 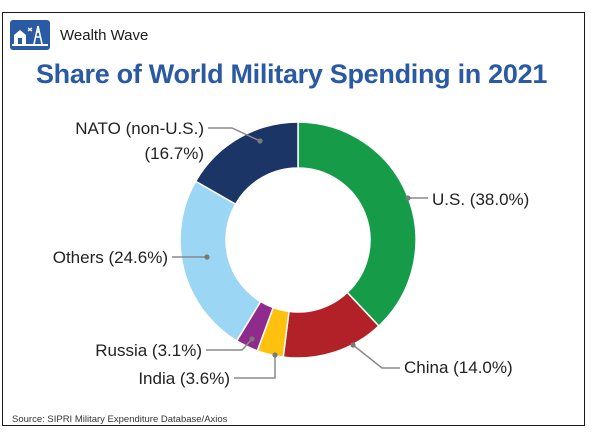 What do you see at coordinates (357, 224) in the screenshot?
I see `slice-u-s` at bounding box center [357, 224].